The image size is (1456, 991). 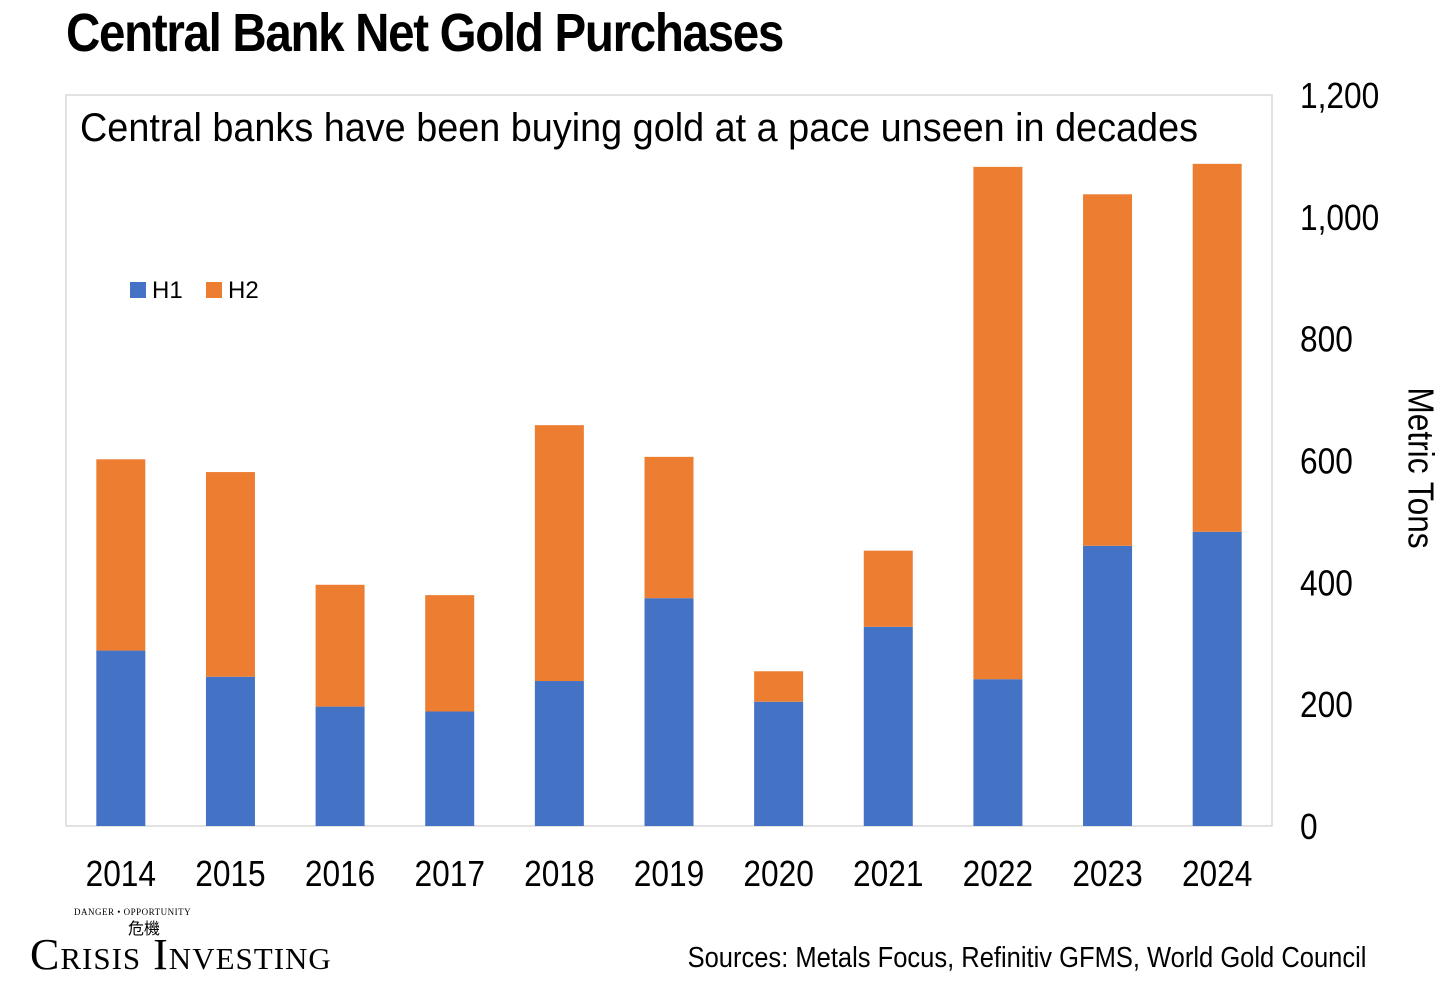 What do you see at coordinates (1107, 874) in the screenshot?
I see `x-tick-label-2023: 2023` at bounding box center [1107, 874].